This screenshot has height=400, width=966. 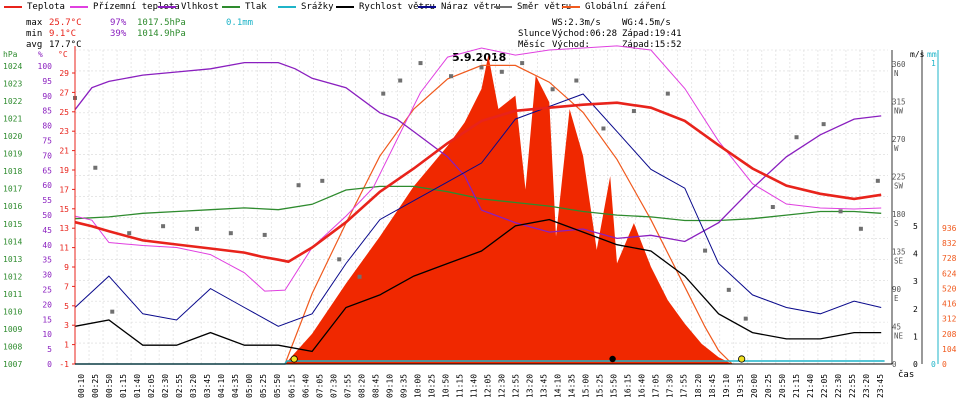 What do you see at coordinates (612, 359) in the screenshot?
I see `moonset-marker` at bounding box center [612, 359].